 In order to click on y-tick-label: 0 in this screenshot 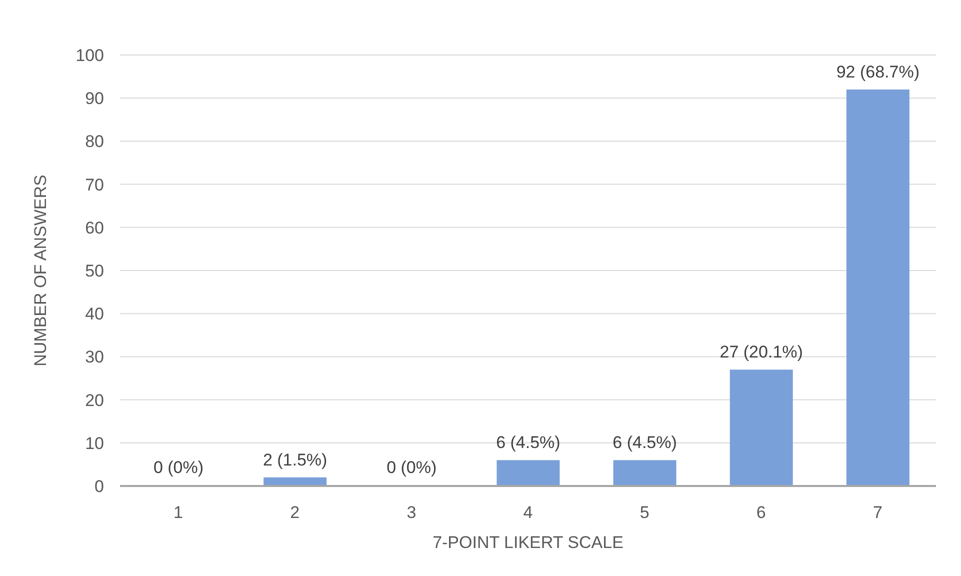, I will do `click(99, 486)`.